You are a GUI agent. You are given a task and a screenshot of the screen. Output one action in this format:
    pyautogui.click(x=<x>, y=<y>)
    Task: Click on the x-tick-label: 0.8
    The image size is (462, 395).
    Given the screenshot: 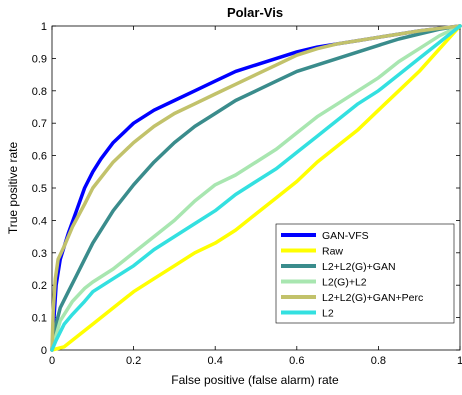 What is the action you would take?
    pyautogui.click(x=378, y=361)
    